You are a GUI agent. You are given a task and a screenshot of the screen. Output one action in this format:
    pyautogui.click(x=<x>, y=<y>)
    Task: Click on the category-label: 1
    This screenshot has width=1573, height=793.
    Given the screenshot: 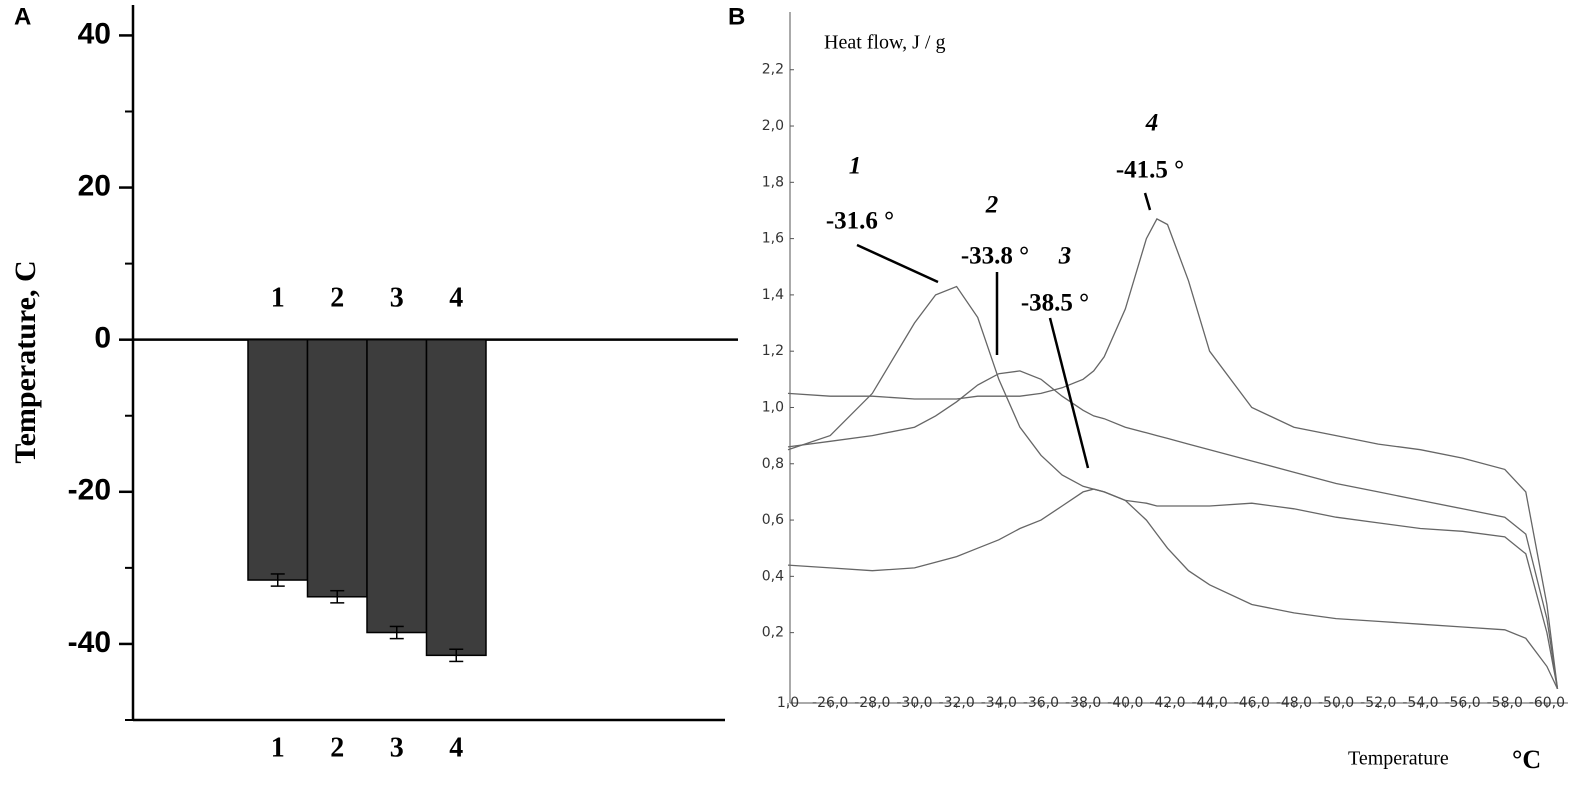 What is the action you would take?
    pyautogui.click(x=278, y=297)
    